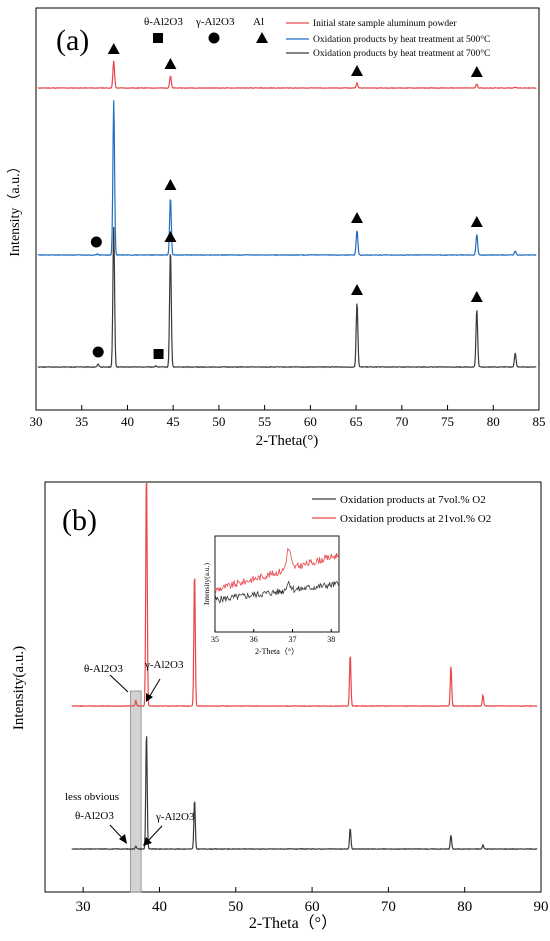  What do you see at coordinates (83, 907) in the screenshot?
I see `panel-b-x-tick-label: 30` at bounding box center [83, 907].